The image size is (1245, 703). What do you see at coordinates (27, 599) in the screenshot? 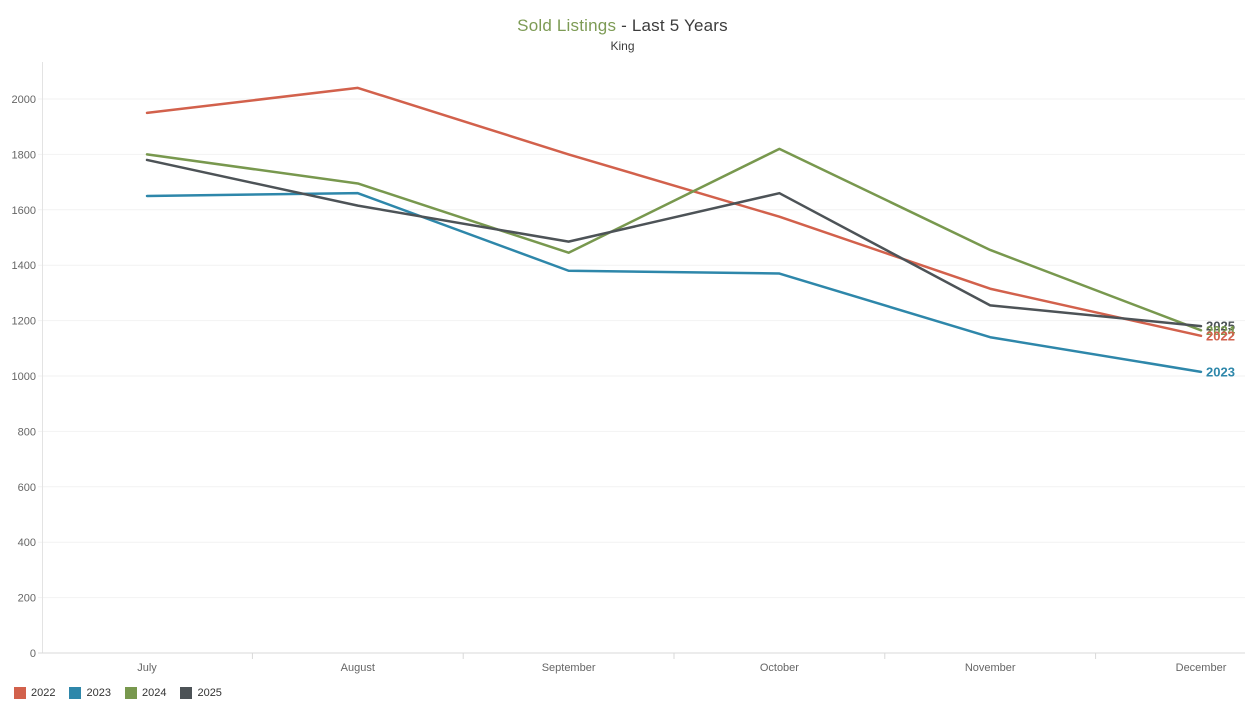
I see `y-axis-tick-label: 200` at bounding box center [27, 599].